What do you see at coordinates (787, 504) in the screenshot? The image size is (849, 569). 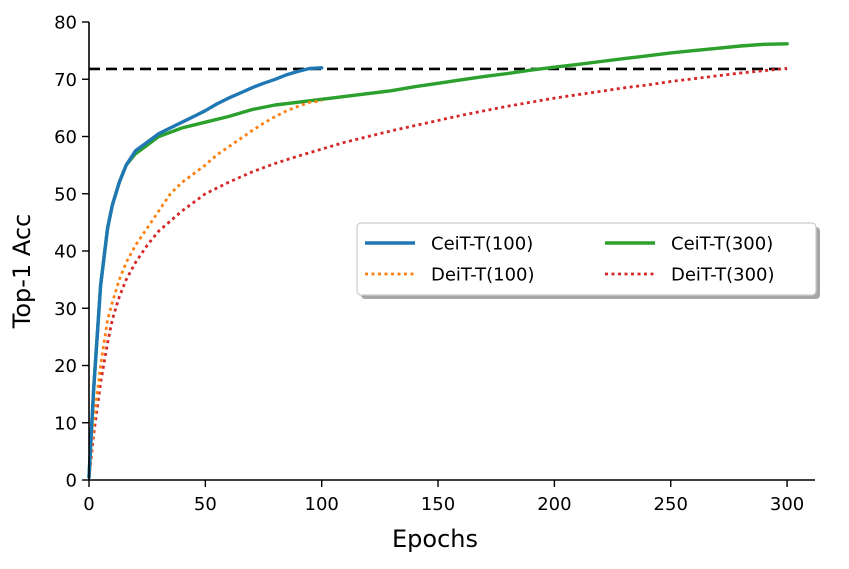 I see `x-tick-label: 300` at bounding box center [787, 504].